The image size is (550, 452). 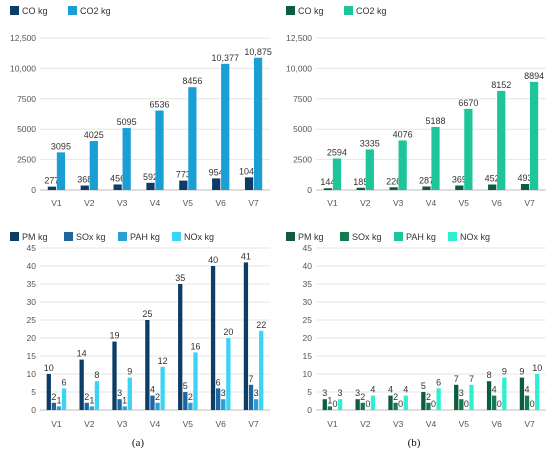 I want to click on legend-label: SOx kg, so click(x=367, y=237).